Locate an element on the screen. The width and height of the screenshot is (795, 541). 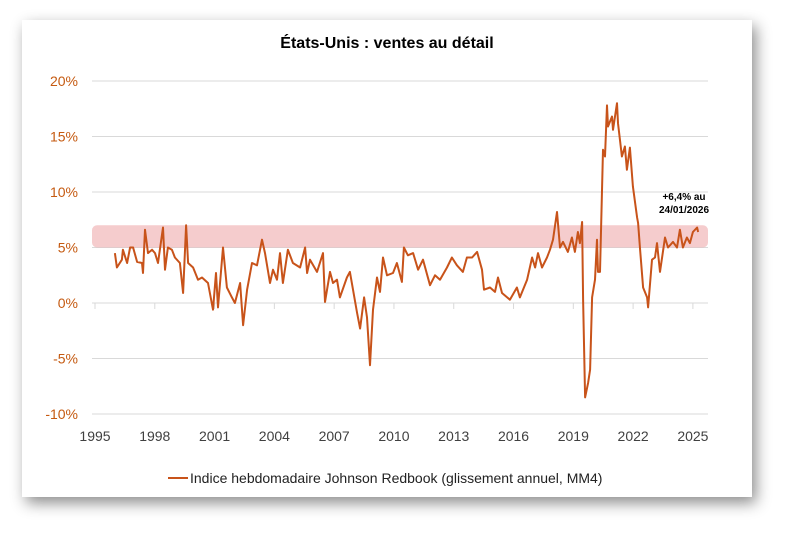
y-tick-label: -5% is located at coordinates (65, 359).